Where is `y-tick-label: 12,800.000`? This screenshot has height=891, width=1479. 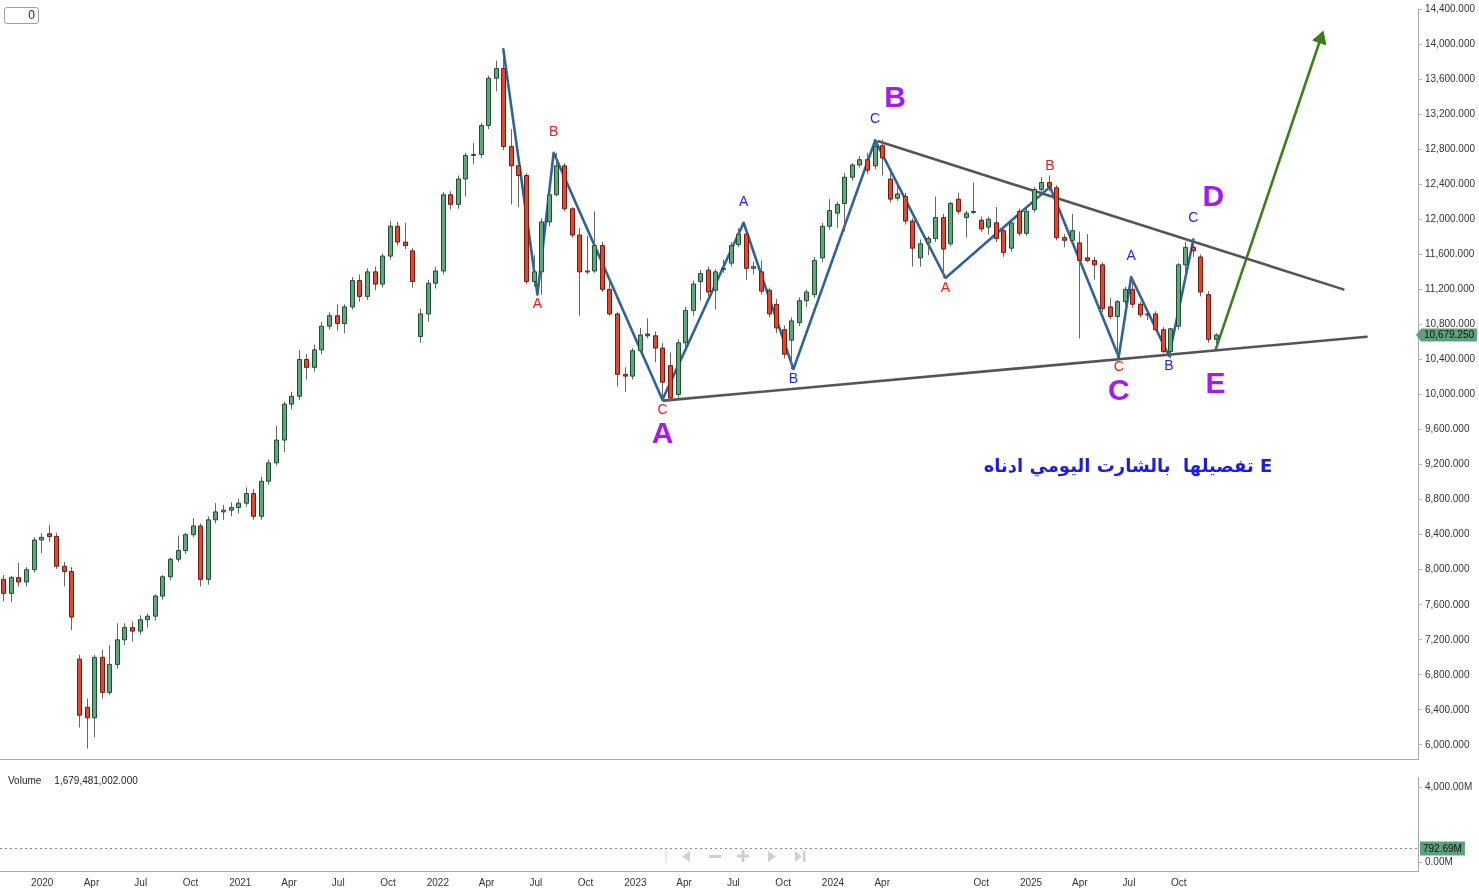 y-tick-label: 12,800.000 is located at coordinates (1450, 148).